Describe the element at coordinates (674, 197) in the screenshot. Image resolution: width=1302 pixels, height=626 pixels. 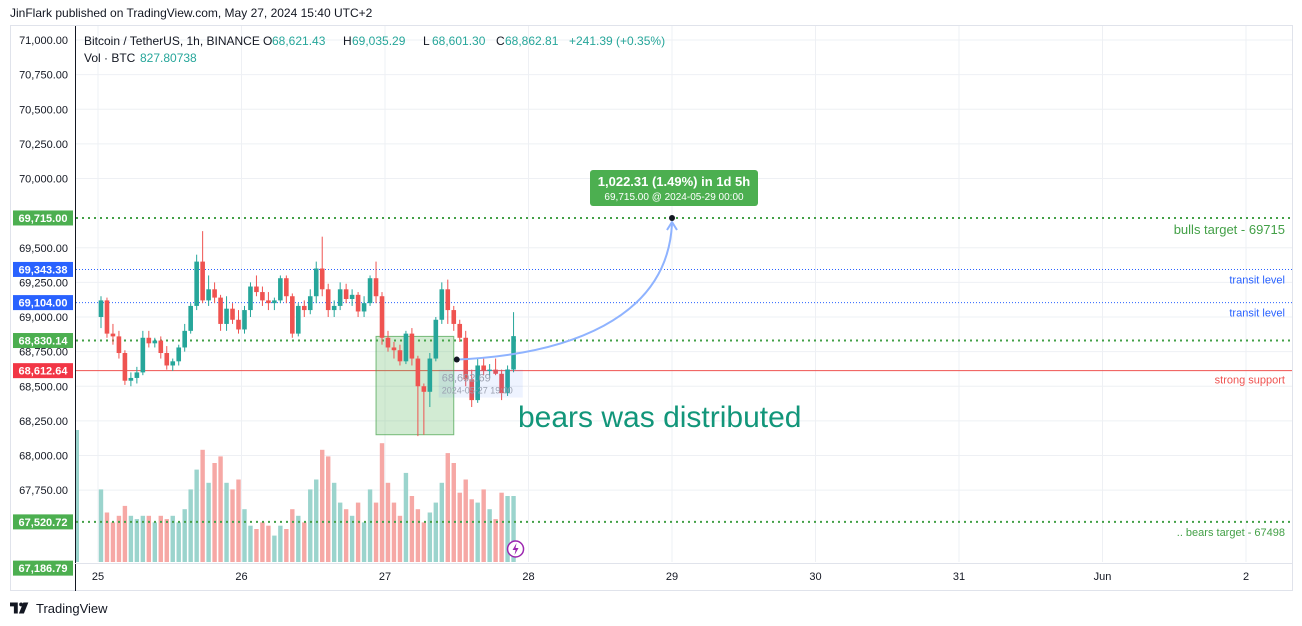
I see `projection-label-sub: 69,715.00 @ 2024-05-29 00:00` at that location.